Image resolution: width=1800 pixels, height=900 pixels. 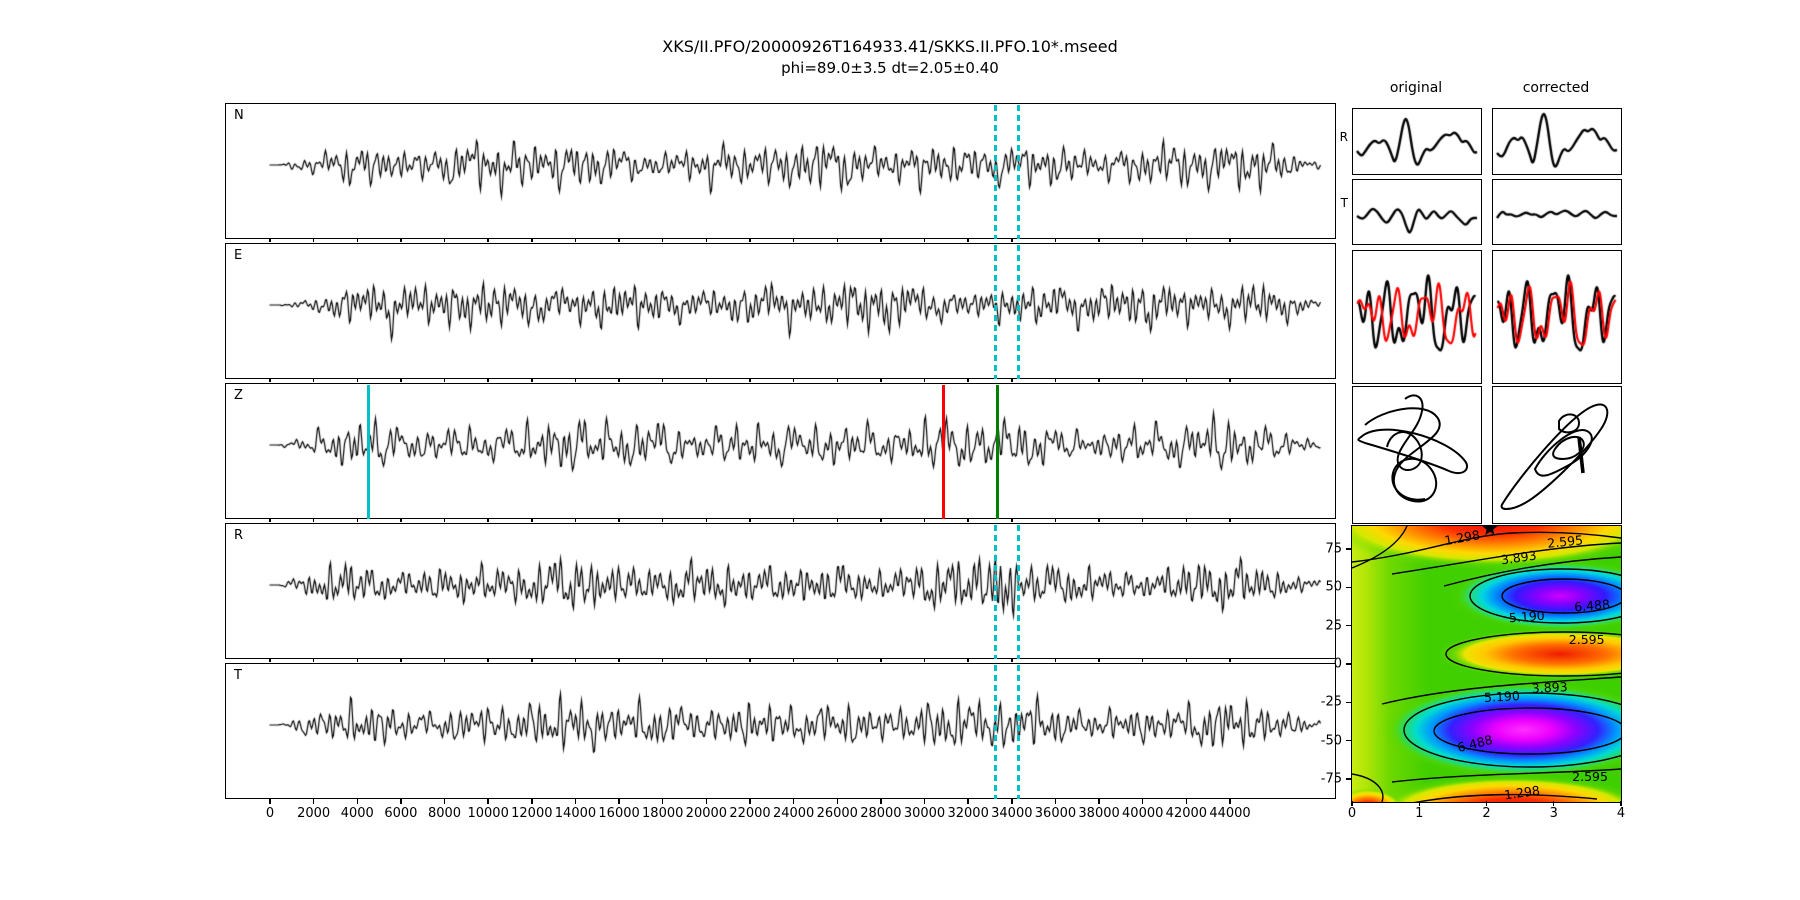 What do you see at coordinates (1554, 456) in the screenshot?
I see `particle-motion-svg` at bounding box center [1554, 456].